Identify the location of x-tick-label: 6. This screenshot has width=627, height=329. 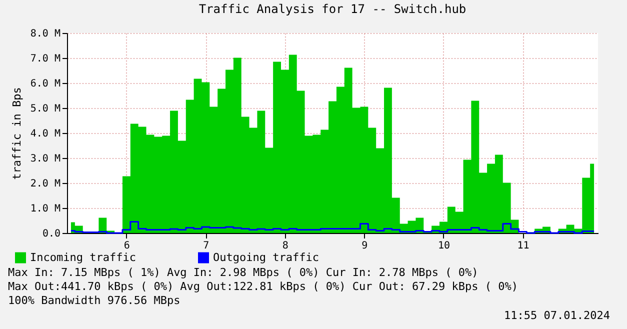
(127, 246).